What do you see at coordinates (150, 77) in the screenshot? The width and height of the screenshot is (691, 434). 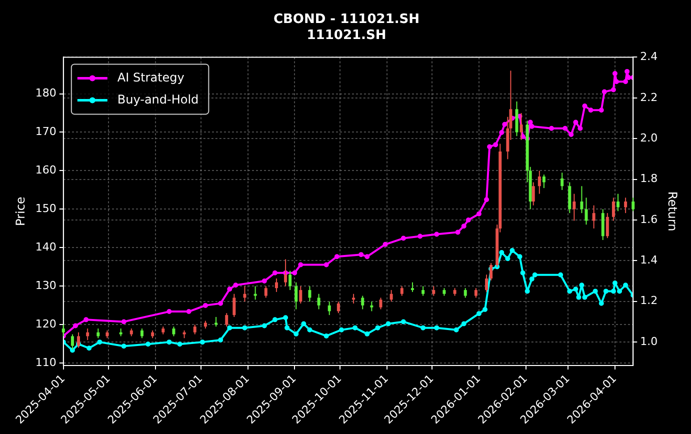 I see `legend-label: AI Strategy` at bounding box center [150, 77].